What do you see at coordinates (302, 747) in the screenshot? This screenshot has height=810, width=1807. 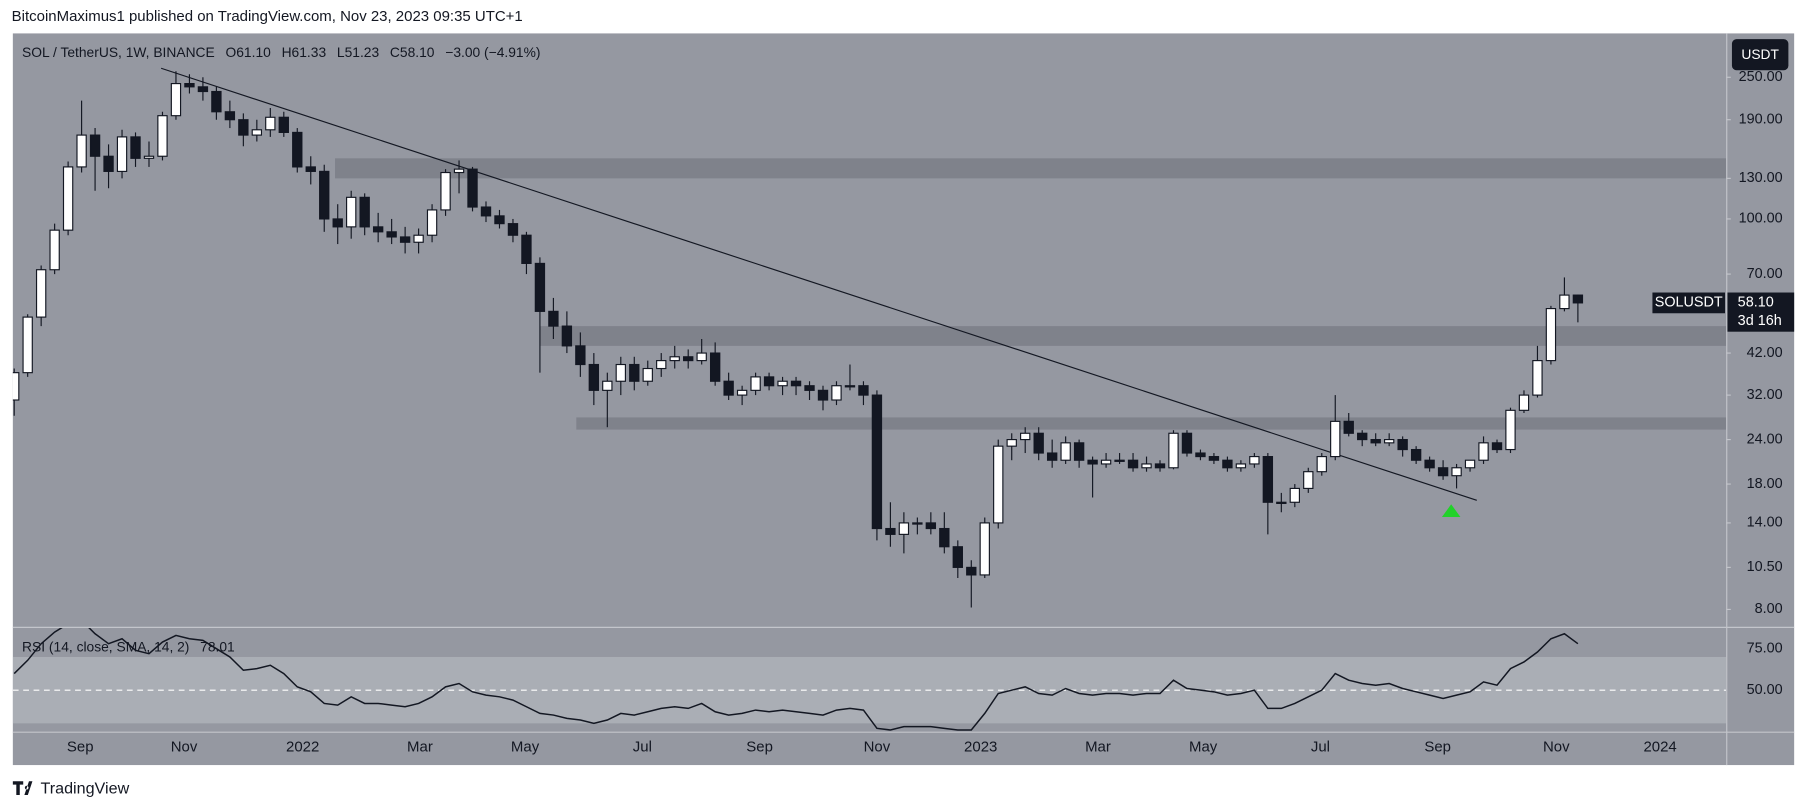 I see `x-tick-label: 2022` at bounding box center [302, 747].